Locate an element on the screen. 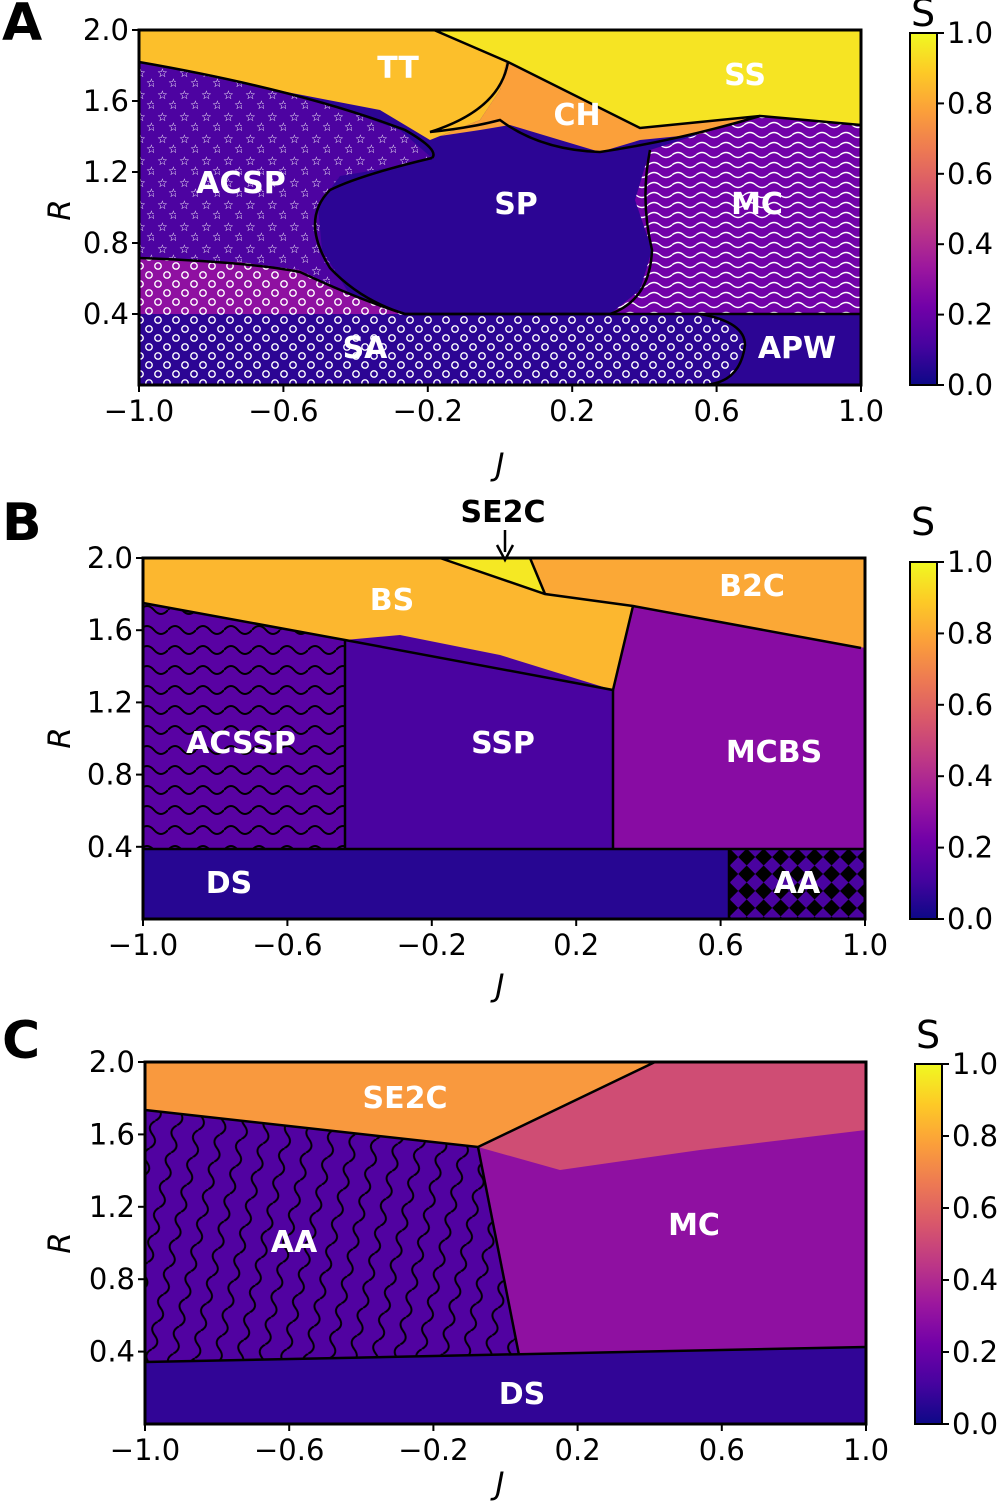 The height and width of the screenshot is (1503, 1000). region-b2c-area is located at coordinates (697, 603).